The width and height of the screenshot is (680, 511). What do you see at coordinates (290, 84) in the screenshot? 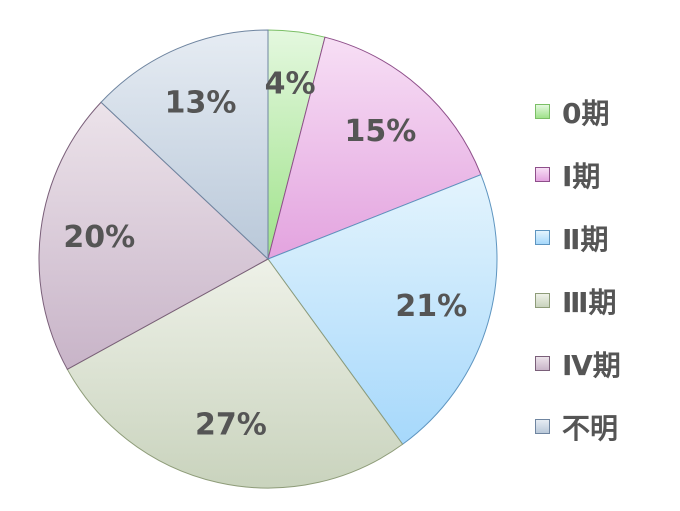
I see `data-label-stage-0: 4%` at bounding box center [290, 84].